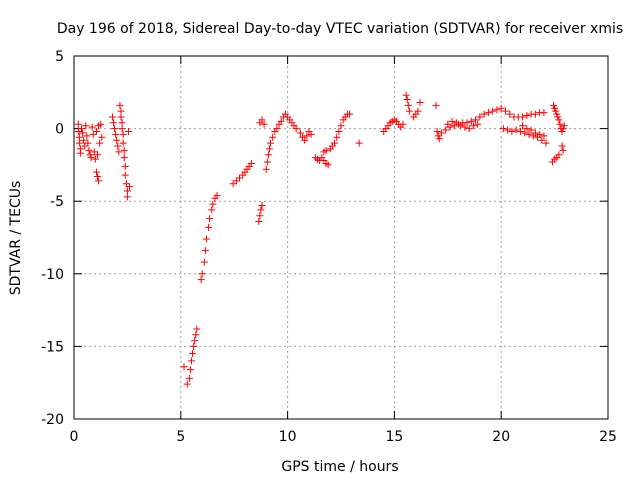  Describe the element at coordinates (501, 437) in the screenshot. I see `x-tick-label: 20` at that location.